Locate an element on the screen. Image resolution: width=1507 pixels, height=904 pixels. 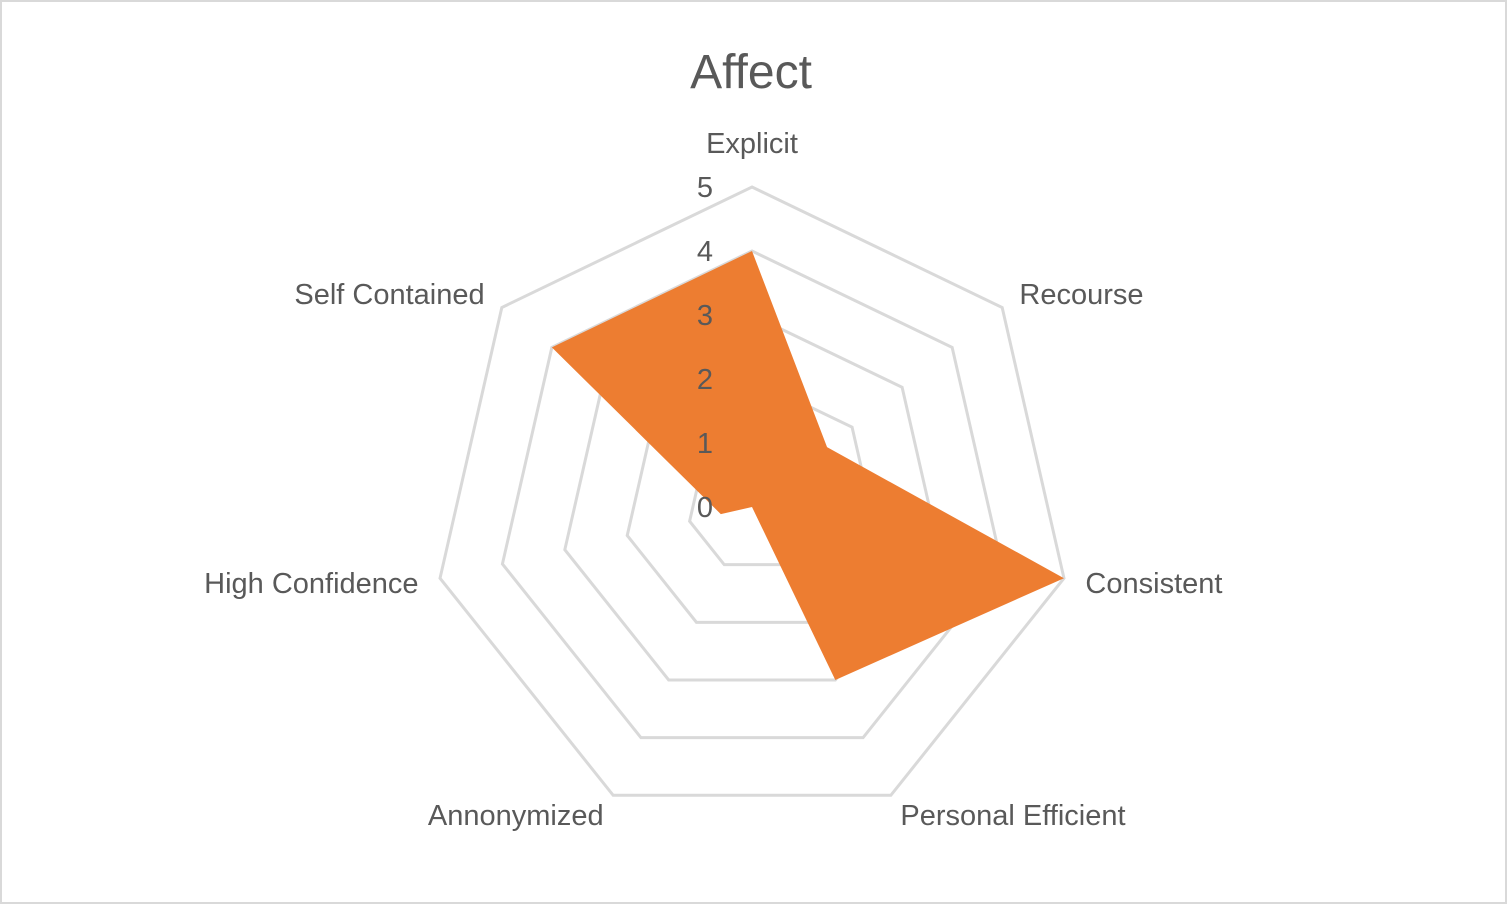
category-label: Personal Efficient is located at coordinates (1012, 816).